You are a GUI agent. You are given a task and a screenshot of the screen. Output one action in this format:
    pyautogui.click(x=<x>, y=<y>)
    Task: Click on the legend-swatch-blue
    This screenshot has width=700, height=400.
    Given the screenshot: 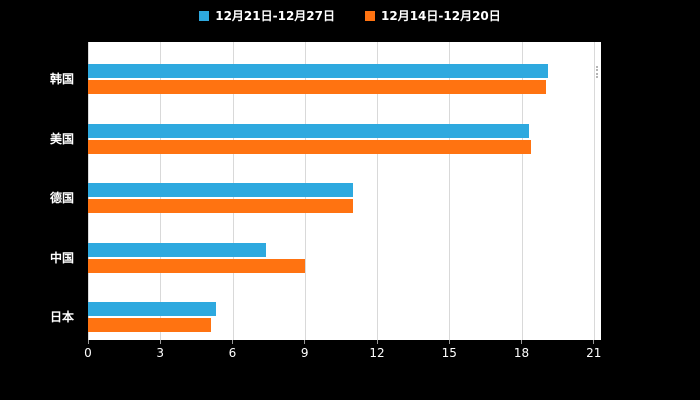 What is the action you would take?
    pyautogui.click(x=204, y=15)
    